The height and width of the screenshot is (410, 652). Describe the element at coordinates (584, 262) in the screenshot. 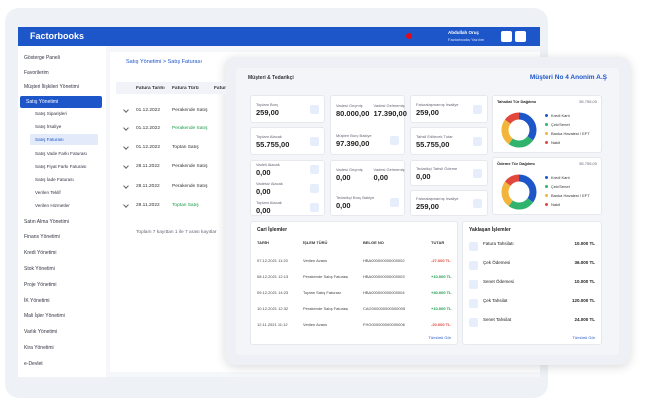

I see `item-amount: 36.000 TL` at that location.